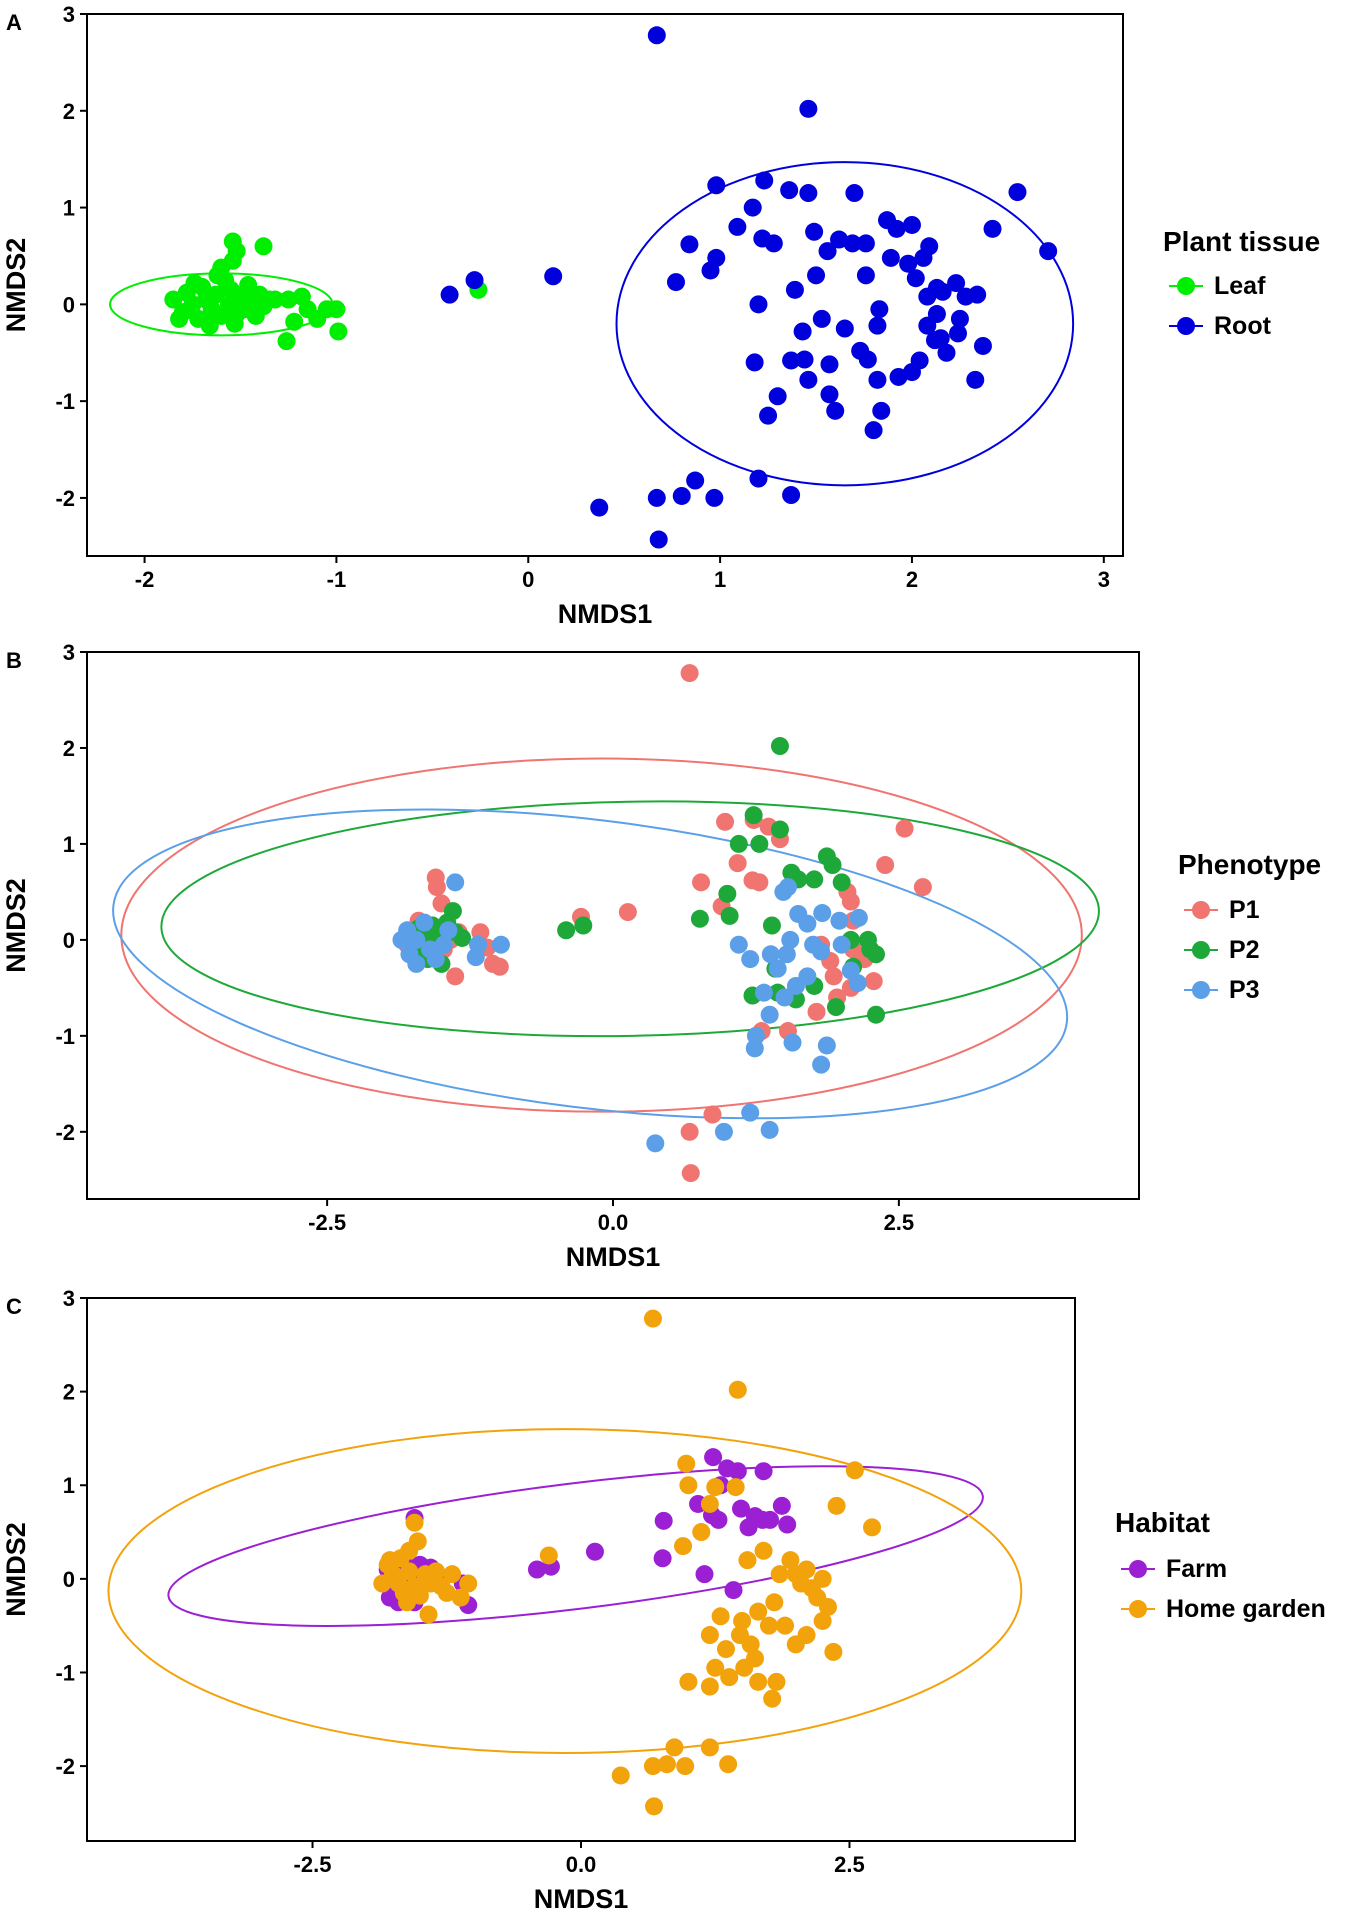 The image size is (1346, 1910). What do you see at coordinates (1243, 326) in the screenshot?
I see `legend-label: Root` at bounding box center [1243, 326].